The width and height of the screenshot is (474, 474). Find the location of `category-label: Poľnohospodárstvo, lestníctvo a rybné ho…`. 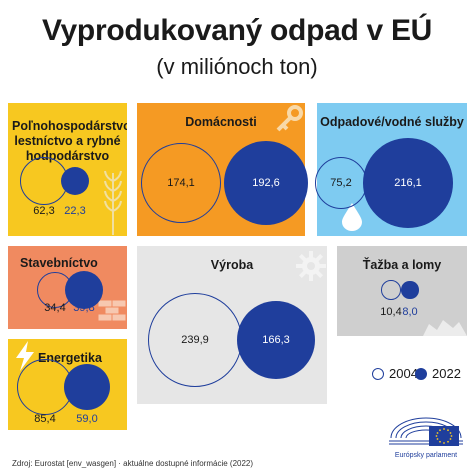

category-label: Poľnohospodárstvo, lestníctvo a rybné ho… is located at coordinates (69, 141).